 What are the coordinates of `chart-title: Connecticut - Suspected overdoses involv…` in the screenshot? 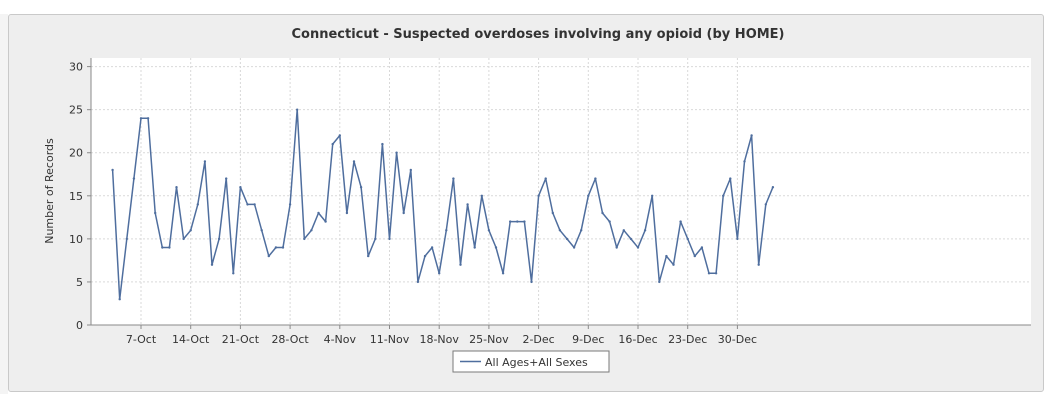 It's located at (538, 34).